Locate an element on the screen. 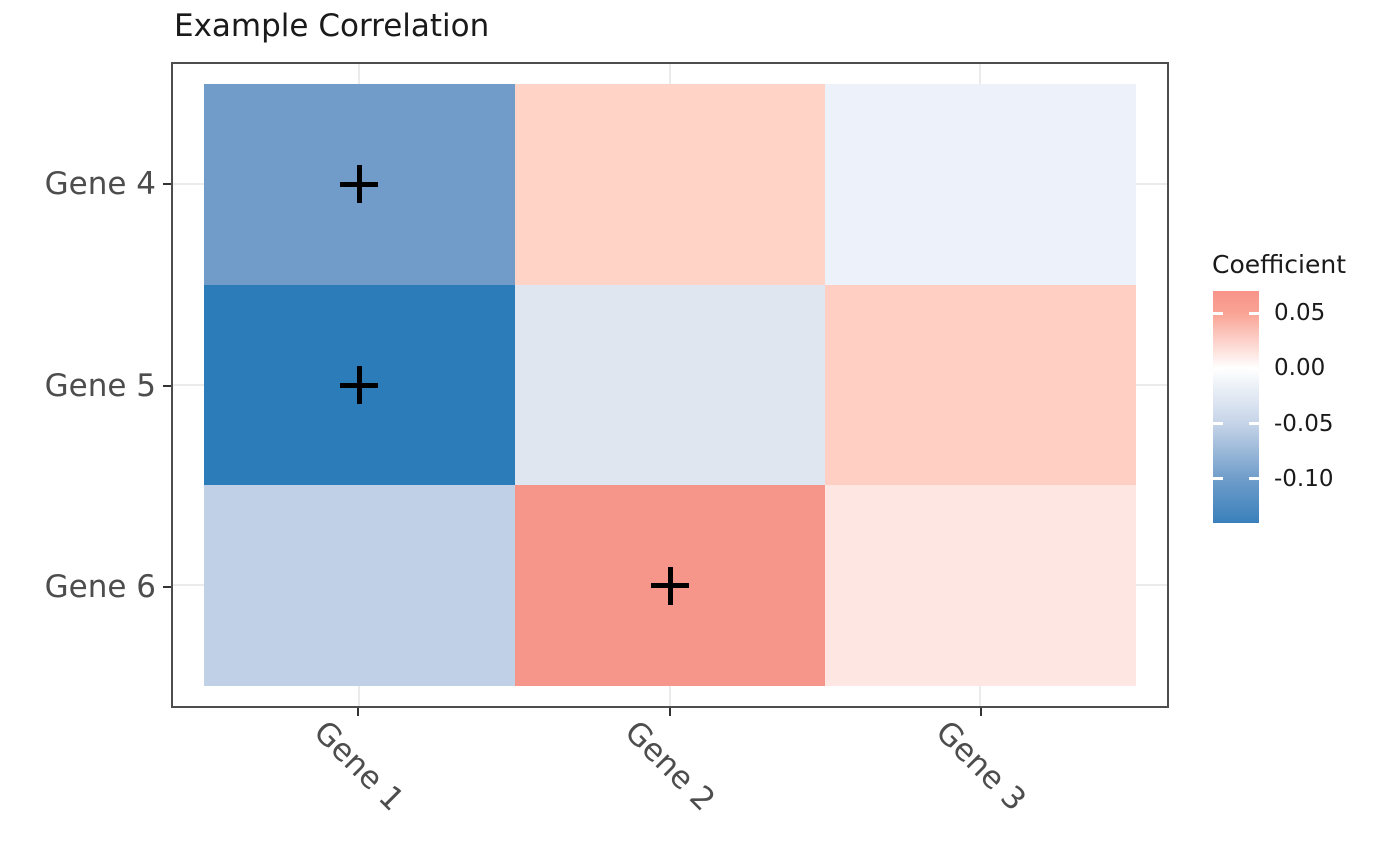 The image size is (1400, 866). x-axis-label-gene2: Gene 2 is located at coordinates (669, 766).